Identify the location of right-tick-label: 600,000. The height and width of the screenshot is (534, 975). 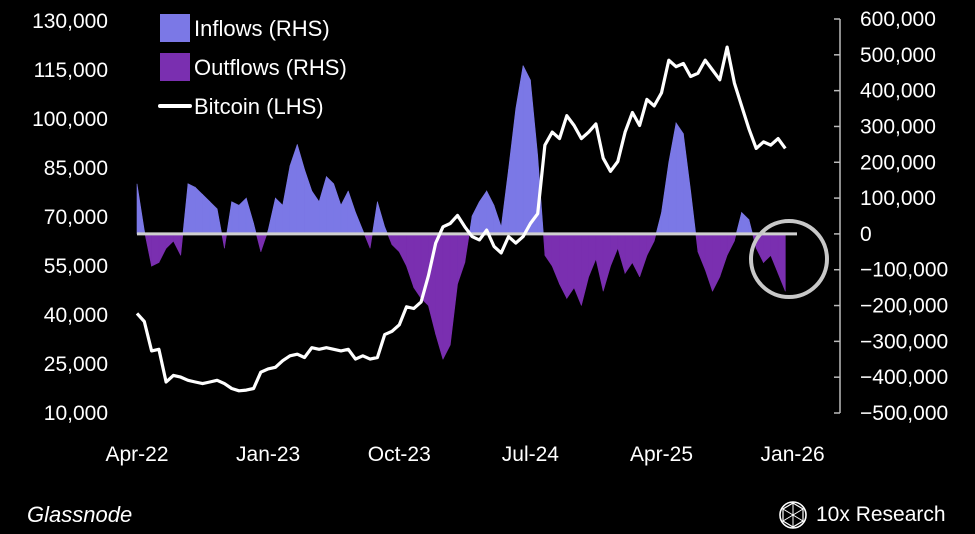
(898, 19).